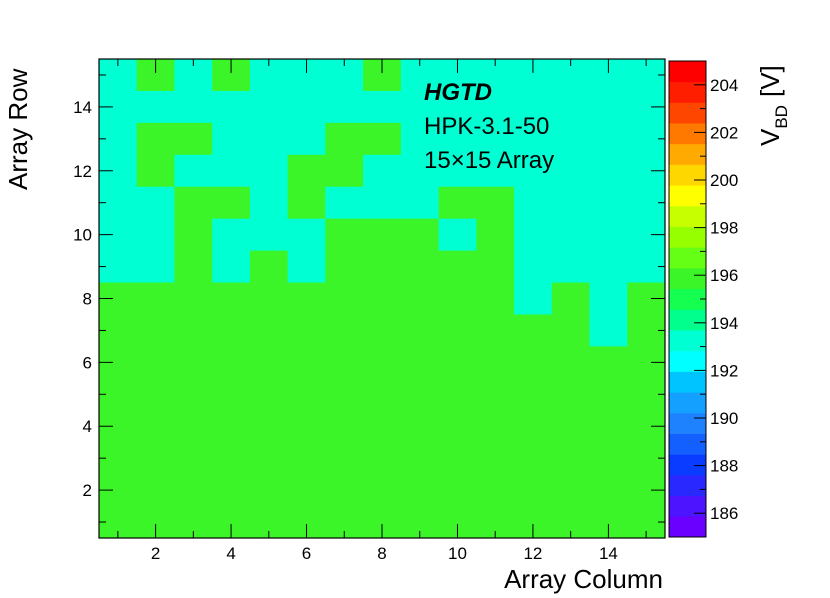  What do you see at coordinates (770, 137) in the screenshot?
I see `z-axis-label-main: V` at bounding box center [770, 137].